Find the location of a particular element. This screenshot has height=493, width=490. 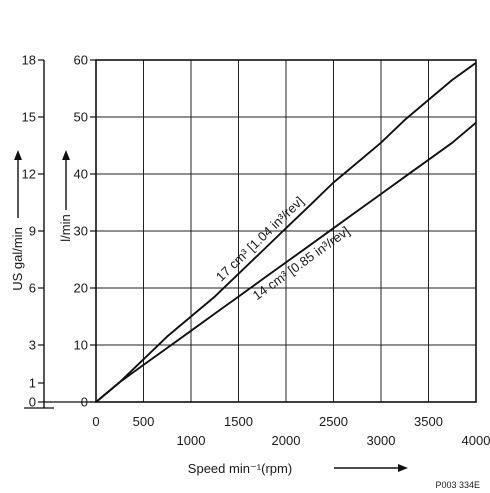

outer-tick-label: 9 is located at coordinates (32, 231).